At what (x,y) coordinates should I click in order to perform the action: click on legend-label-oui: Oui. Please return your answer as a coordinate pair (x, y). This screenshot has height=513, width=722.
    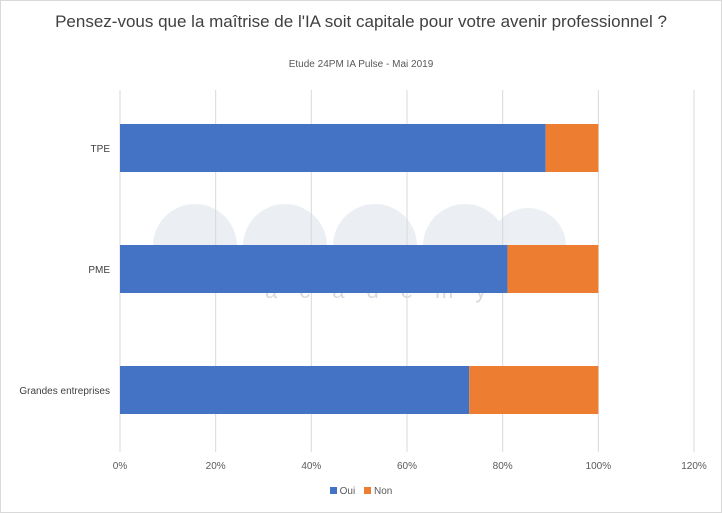
    Looking at the image, I should click on (347, 491).